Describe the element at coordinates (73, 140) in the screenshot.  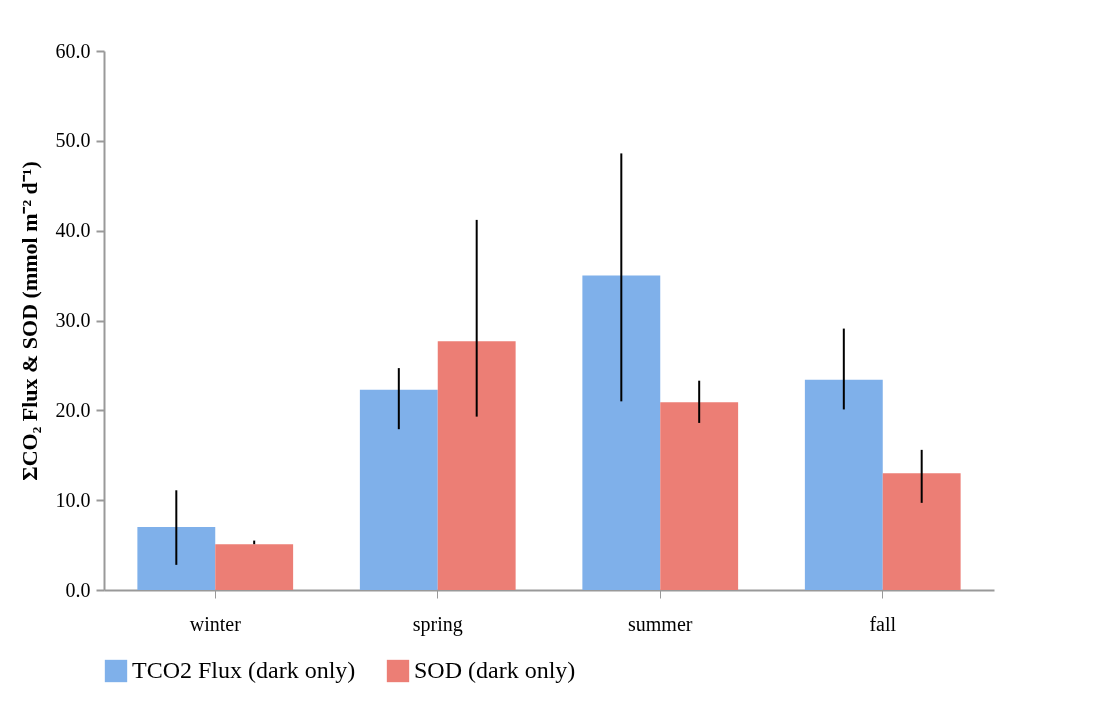
I see `y-tick-label: 50.0` at that location.